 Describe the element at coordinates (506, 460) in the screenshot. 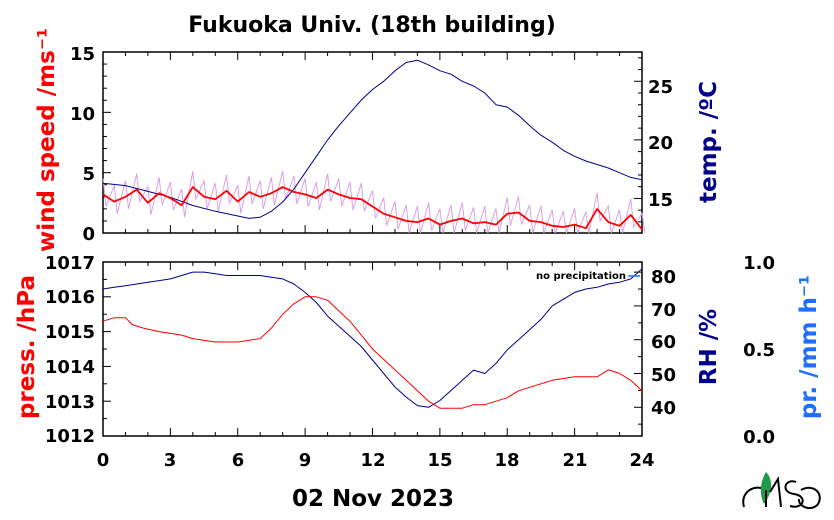

I see `x-tick-18: 18` at that location.